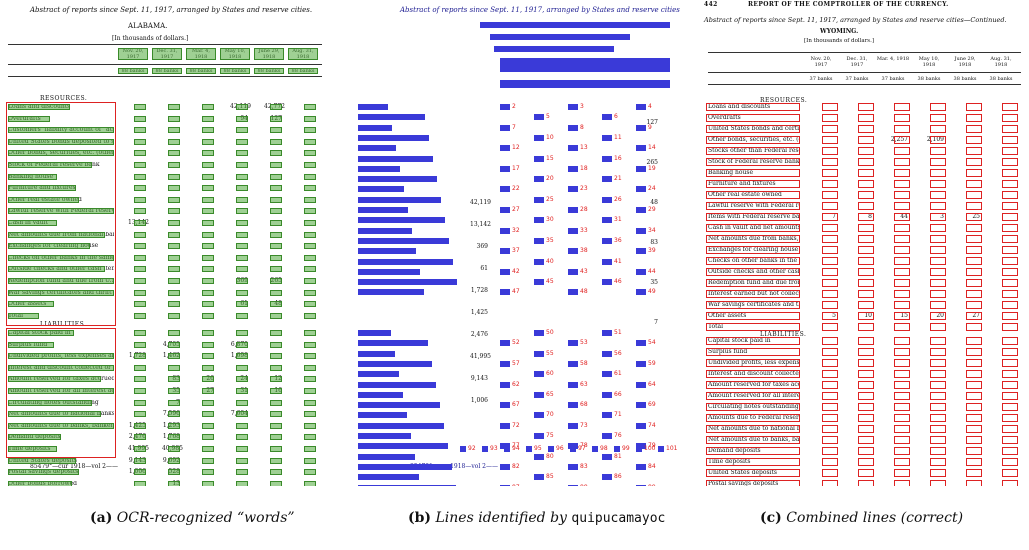  I want to click on line-id-label: 94, so click(516, 448).